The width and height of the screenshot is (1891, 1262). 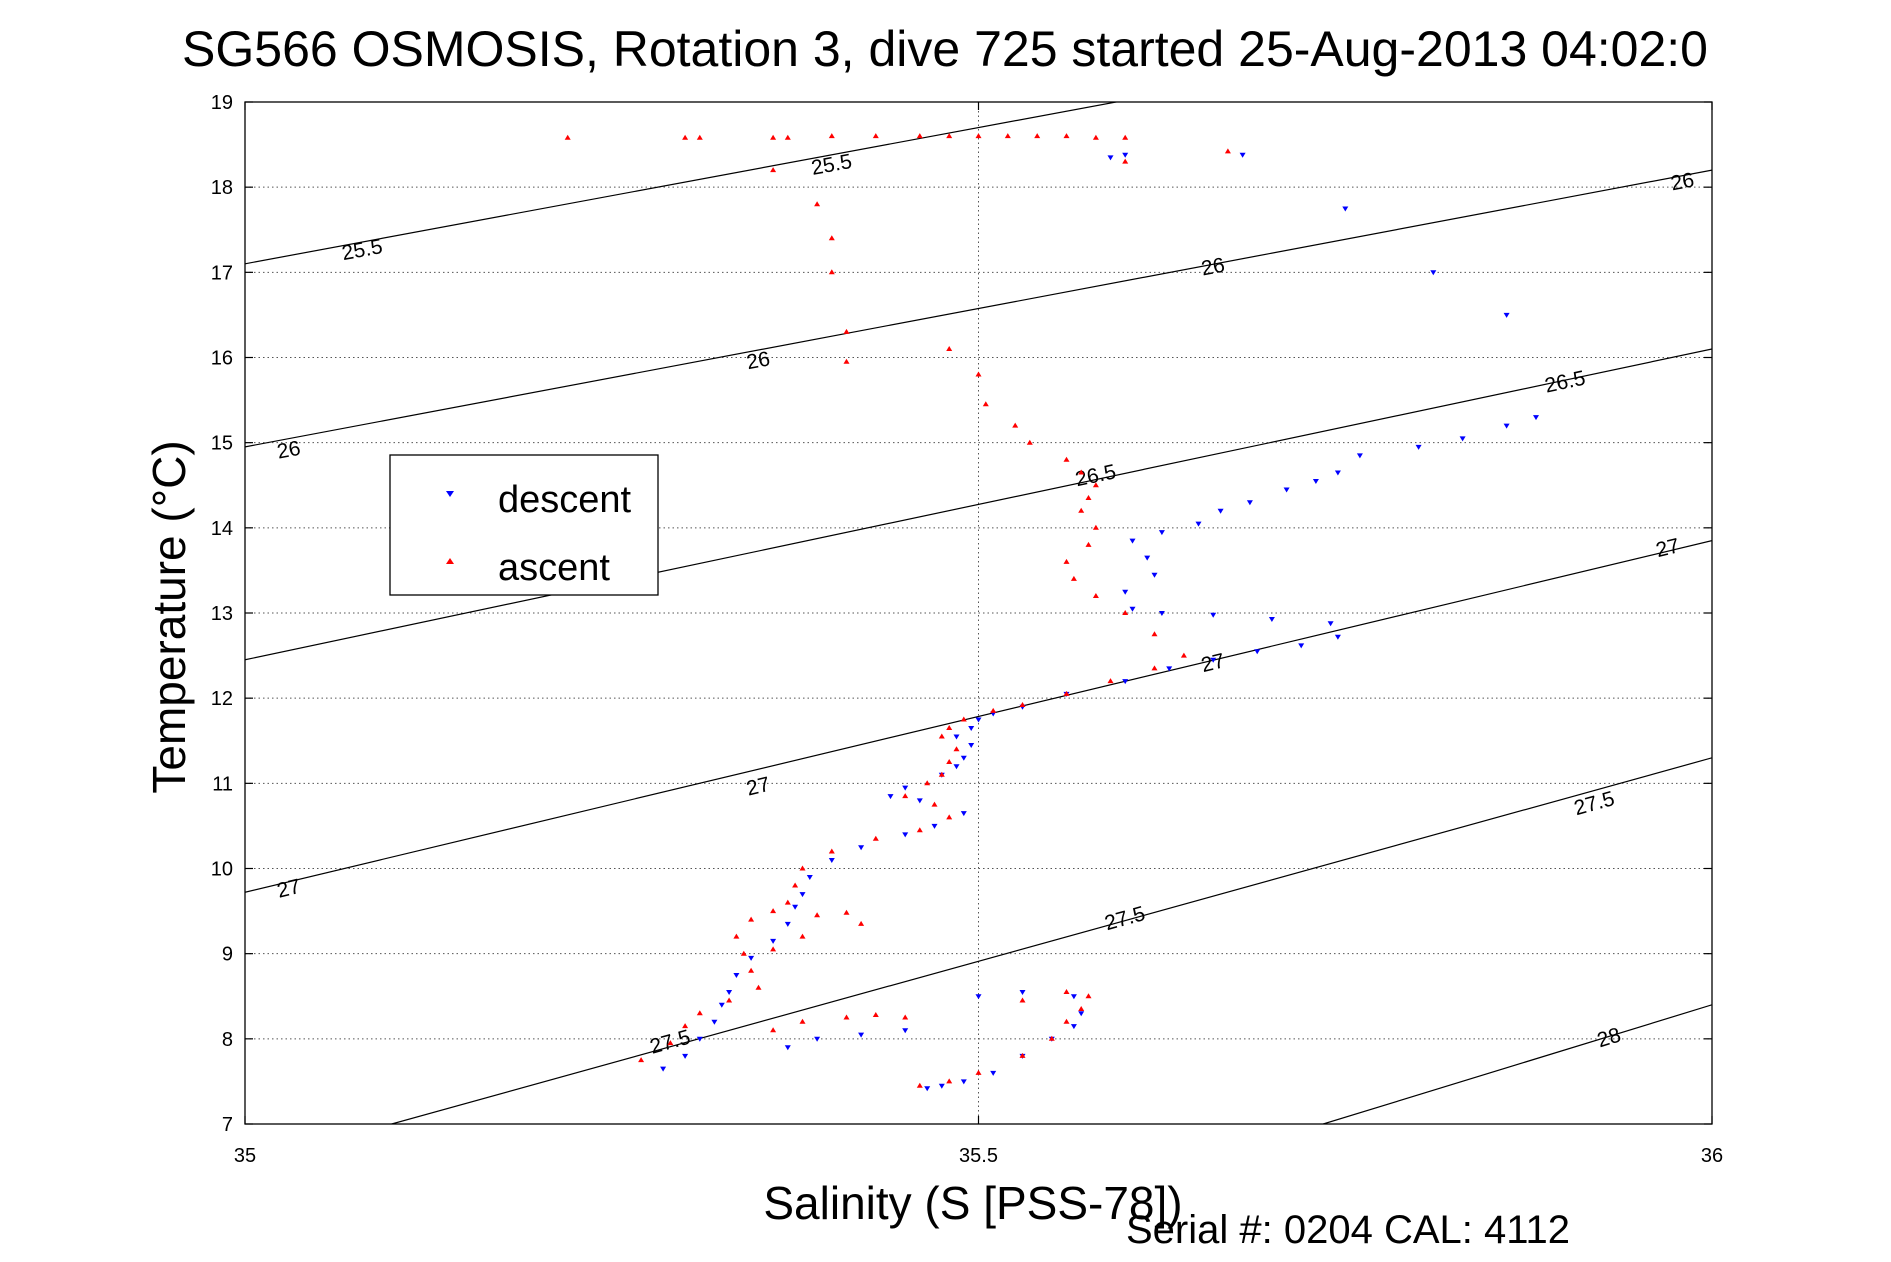 I want to click on y-tick-label: 10, so click(x=222, y=870).